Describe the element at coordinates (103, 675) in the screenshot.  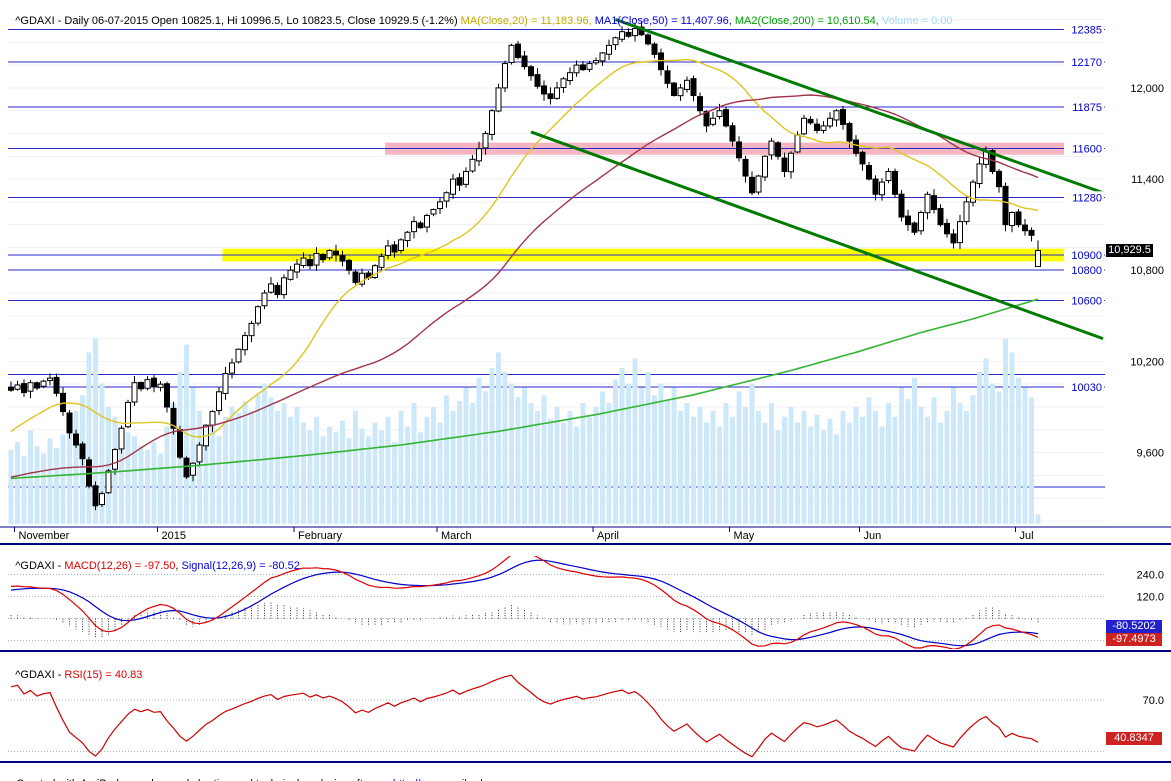
I see `rsi-title-value: RSI(15) = 40.83` at that location.